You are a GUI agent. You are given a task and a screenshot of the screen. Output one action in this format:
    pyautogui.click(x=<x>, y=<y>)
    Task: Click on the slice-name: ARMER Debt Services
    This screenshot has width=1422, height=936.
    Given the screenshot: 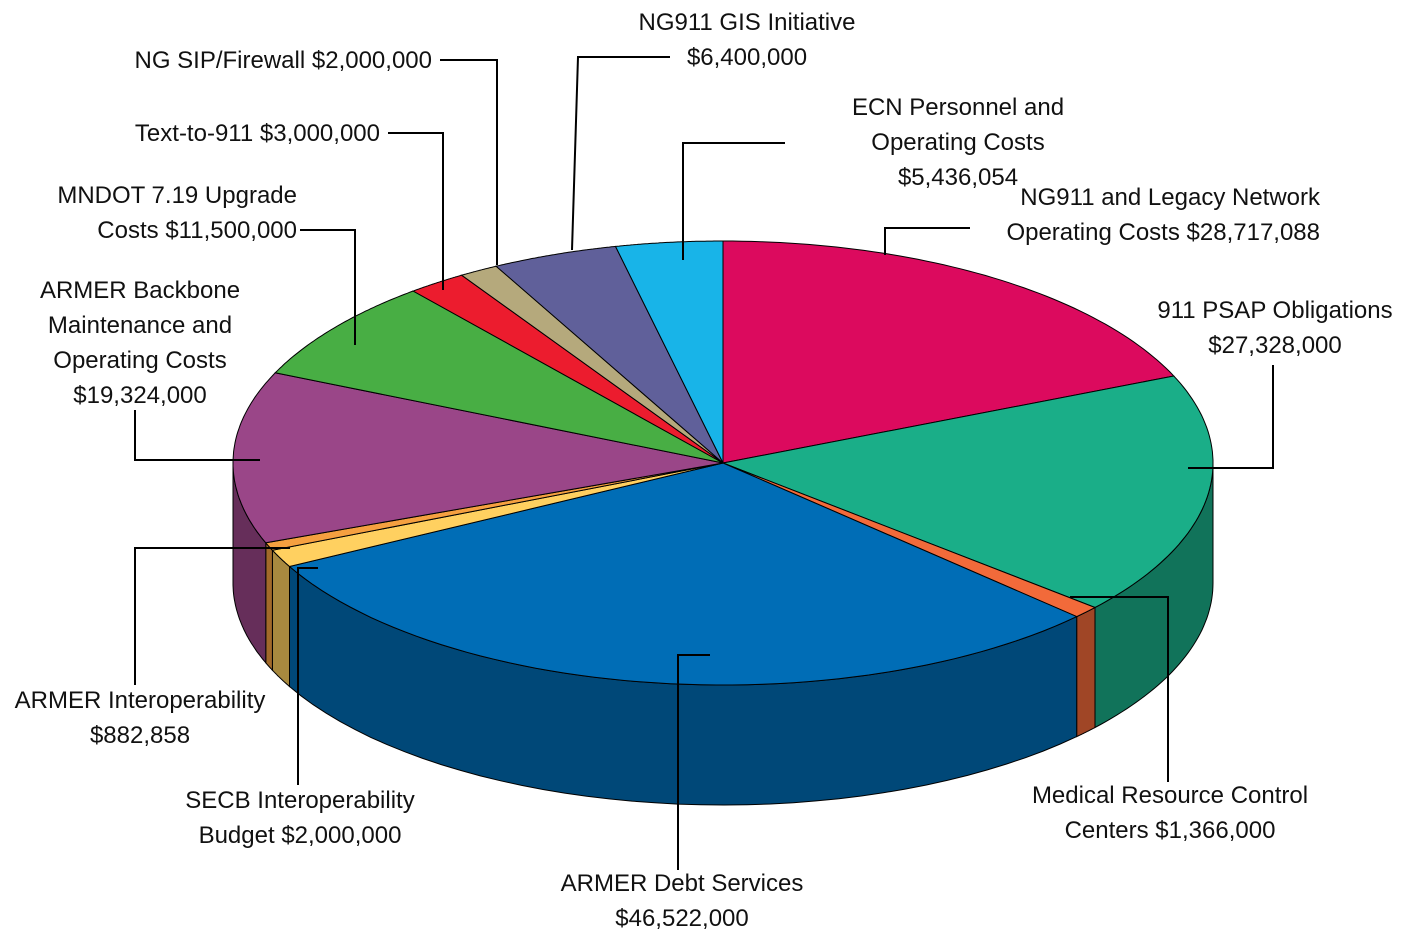 What is the action you would take?
    pyautogui.click(x=682, y=883)
    